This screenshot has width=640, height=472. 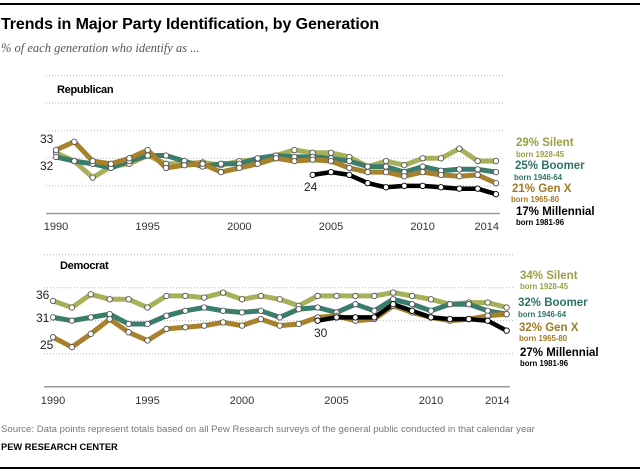 What do you see at coordinates (311, 187) in the screenshot?
I see `annotation-millennial-2004: 24` at bounding box center [311, 187].